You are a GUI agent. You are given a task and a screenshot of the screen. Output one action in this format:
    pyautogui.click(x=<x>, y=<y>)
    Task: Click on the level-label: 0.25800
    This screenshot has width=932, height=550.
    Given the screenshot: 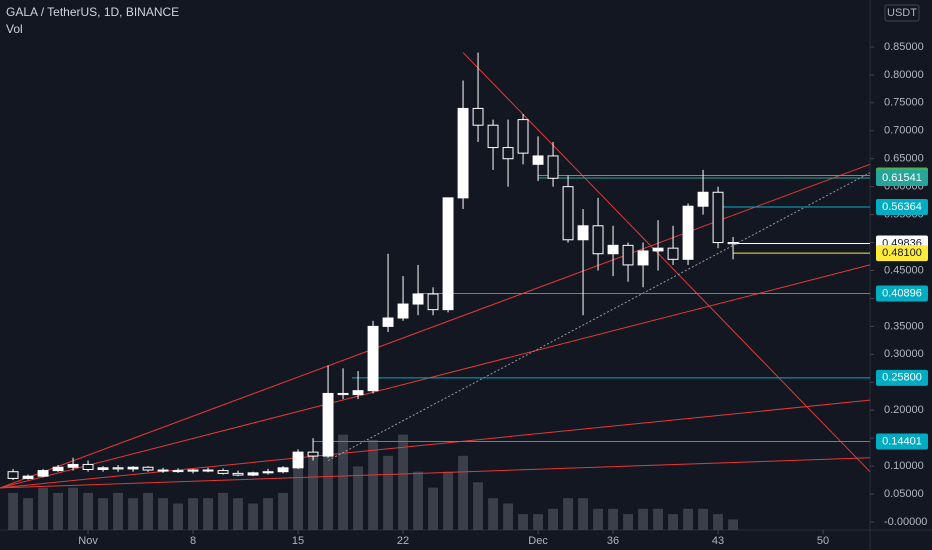 What is the action you would take?
    pyautogui.click(x=902, y=378)
    